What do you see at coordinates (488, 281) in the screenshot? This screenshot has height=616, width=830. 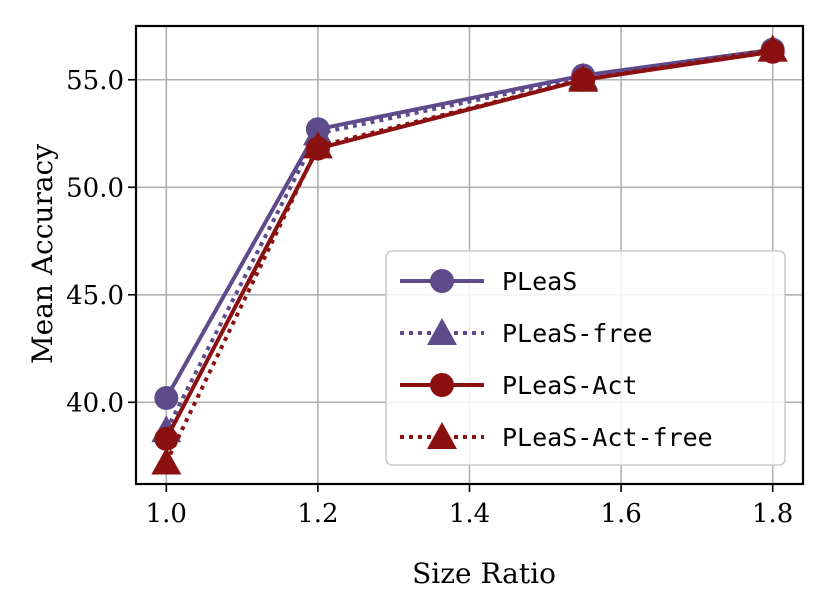 I see `legend-entry-pleas: PLeaS` at bounding box center [488, 281].